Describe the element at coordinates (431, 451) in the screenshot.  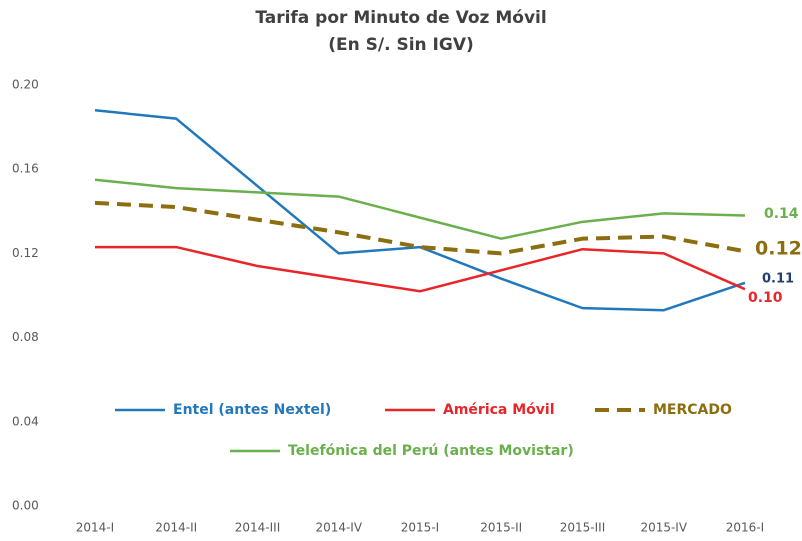
I see `legend-label: Telefónica del Perú (antes Movistar)` at that location.